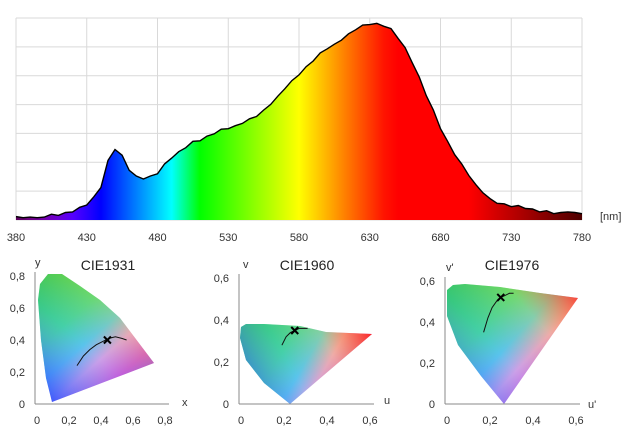 This screenshot has height=436, width=630. What do you see at coordinates (108, 265) in the screenshot?
I see `diagram-title: CIE1931` at bounding box center [108, 265].